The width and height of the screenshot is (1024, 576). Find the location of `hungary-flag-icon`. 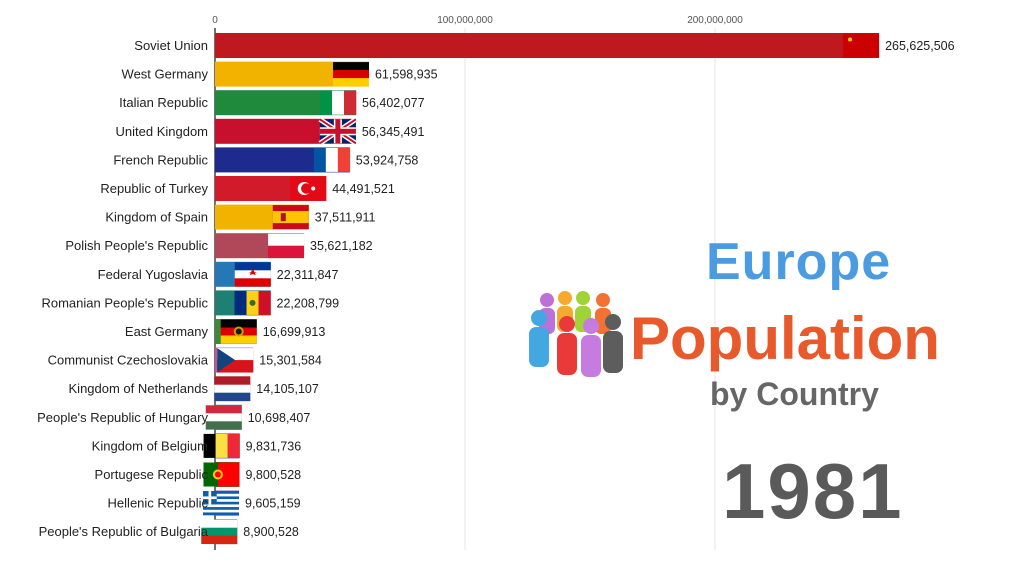

hungary-flag-icon is located at coordinates (223, 417).